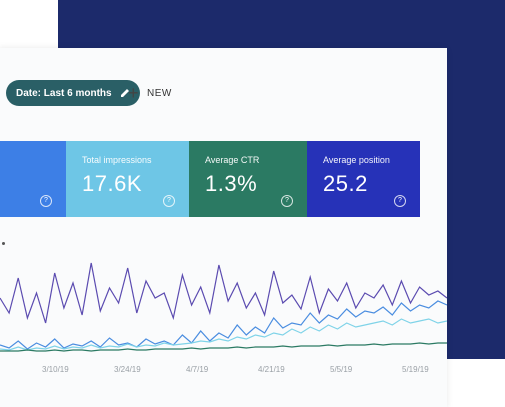 Image resolution: width=505 pixels, height=407 pixels. What do you see at coordinates (197, 369) in the screenshot?
I see `x-tick-label: 4/7/19` at bounding box center [197, 369].